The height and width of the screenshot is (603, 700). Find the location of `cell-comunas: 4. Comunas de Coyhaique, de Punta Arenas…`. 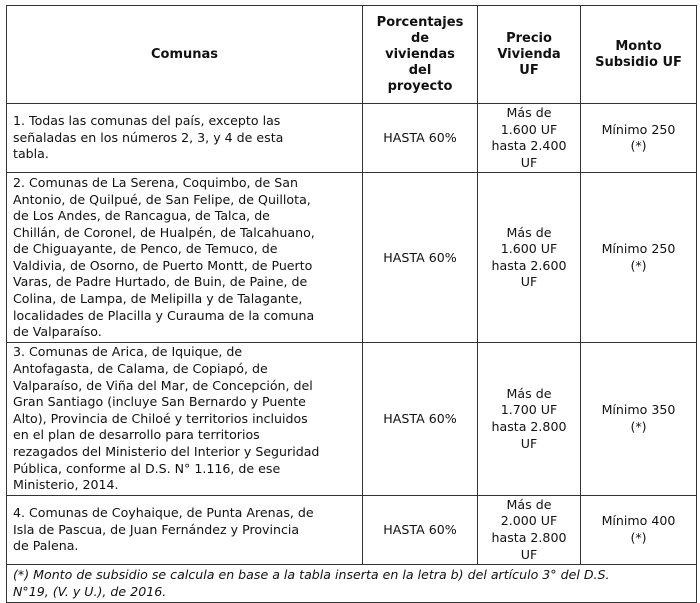

cell-comunas: 4. Comunas de Coyhaique, de Punta Arenas… is located at coordinates (184, 530).